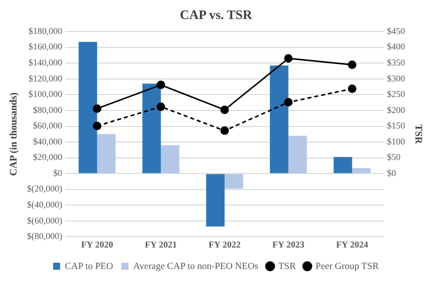 The image size is (434, 283). What do you see at coordinates (396, 78) in the screenshot?
I see `y2-tick-label: $300` at bounding box center [396, 78].